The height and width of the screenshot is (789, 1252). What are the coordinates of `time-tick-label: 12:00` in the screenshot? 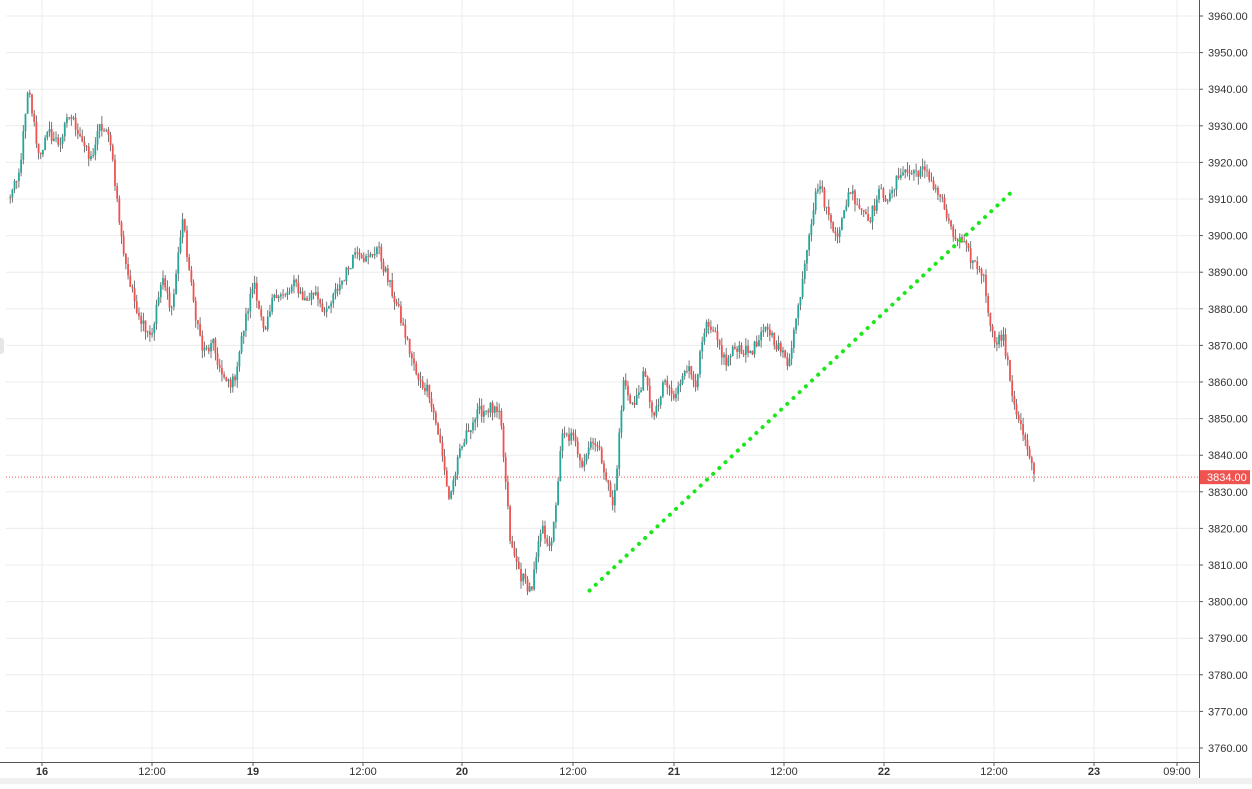 It's located at (994, 772).